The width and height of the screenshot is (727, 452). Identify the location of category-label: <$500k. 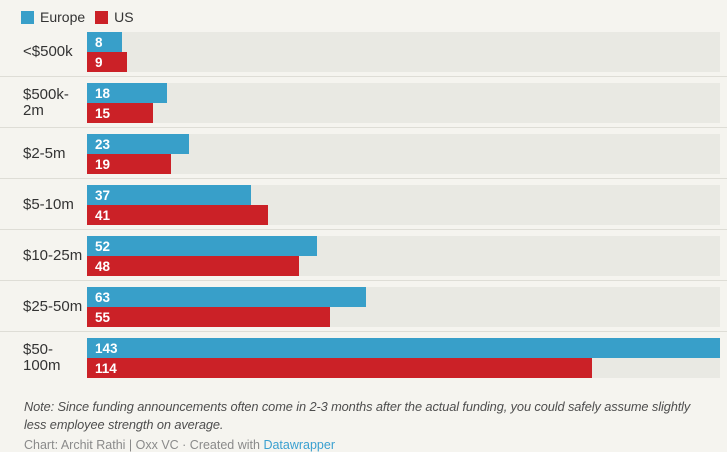
(48, 51).